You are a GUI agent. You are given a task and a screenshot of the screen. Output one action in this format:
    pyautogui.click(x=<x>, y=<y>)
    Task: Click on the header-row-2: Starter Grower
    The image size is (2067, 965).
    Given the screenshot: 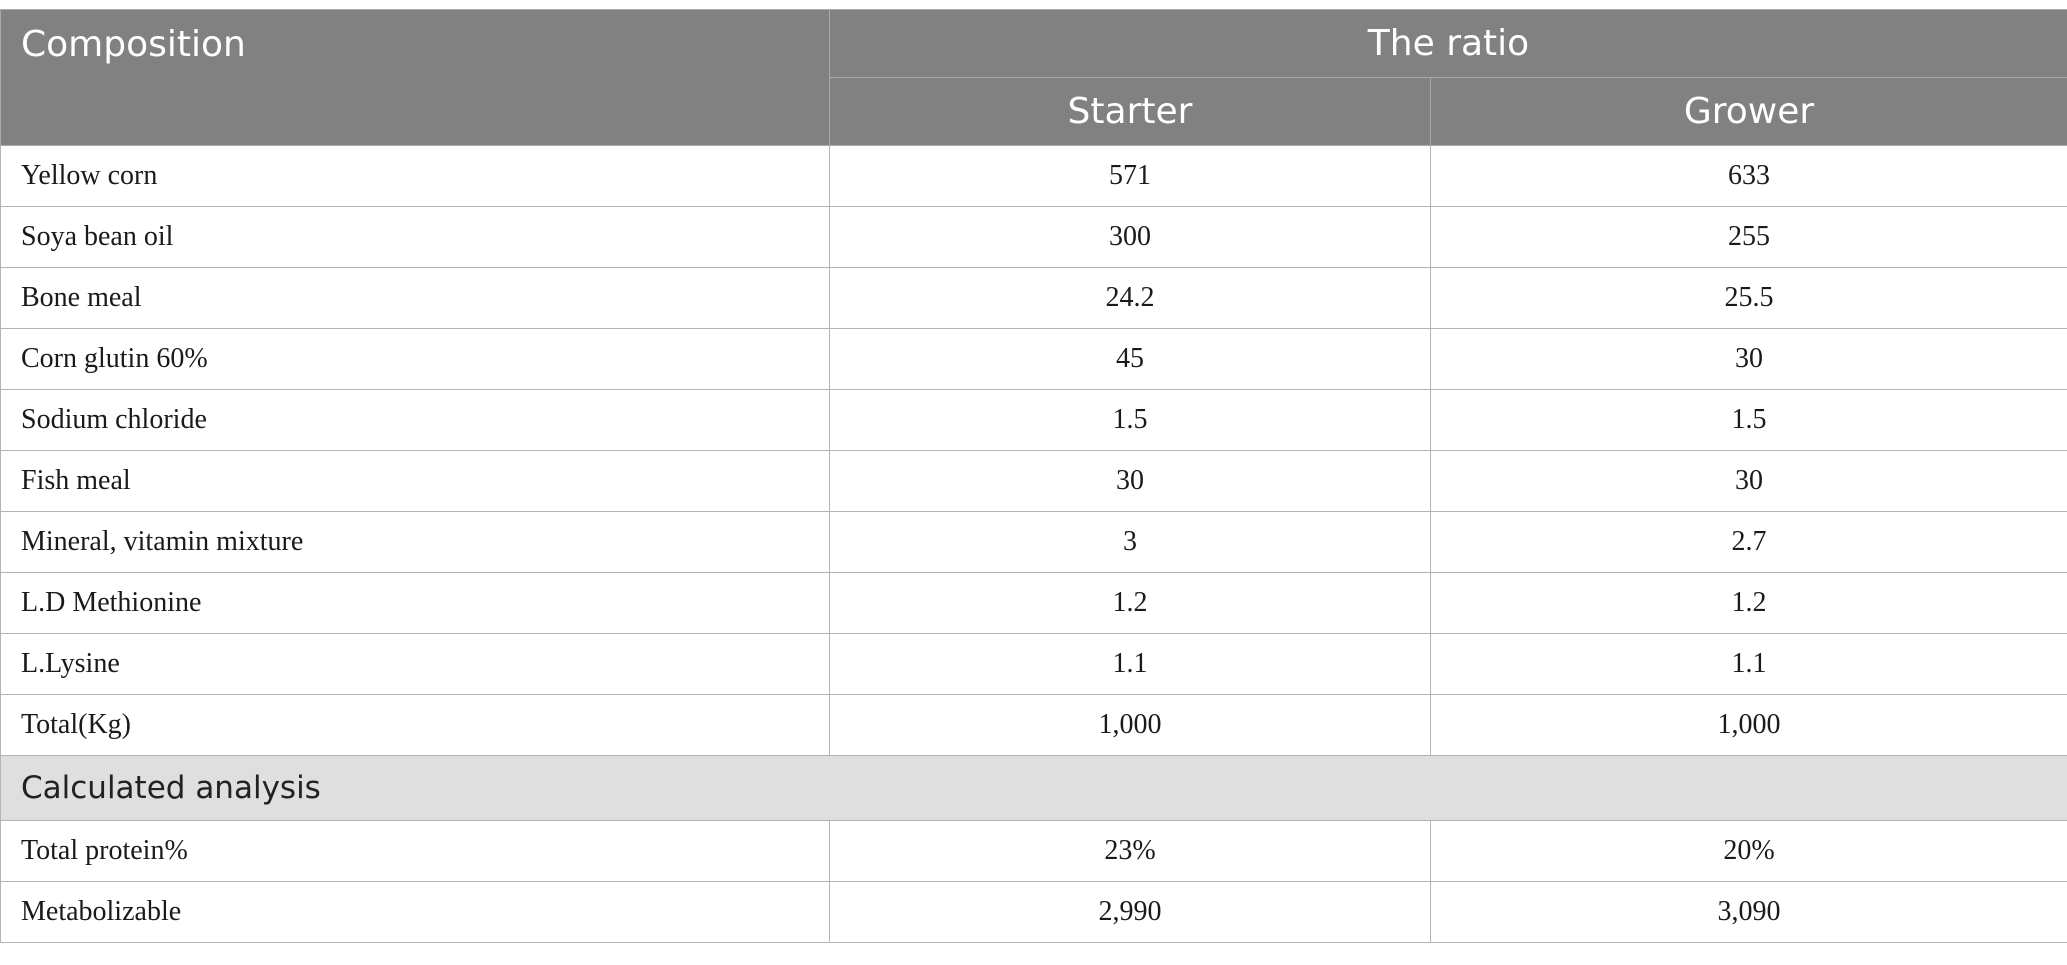 What is the action you would take?
    pyautogui.click(x=1034, y=111)
    